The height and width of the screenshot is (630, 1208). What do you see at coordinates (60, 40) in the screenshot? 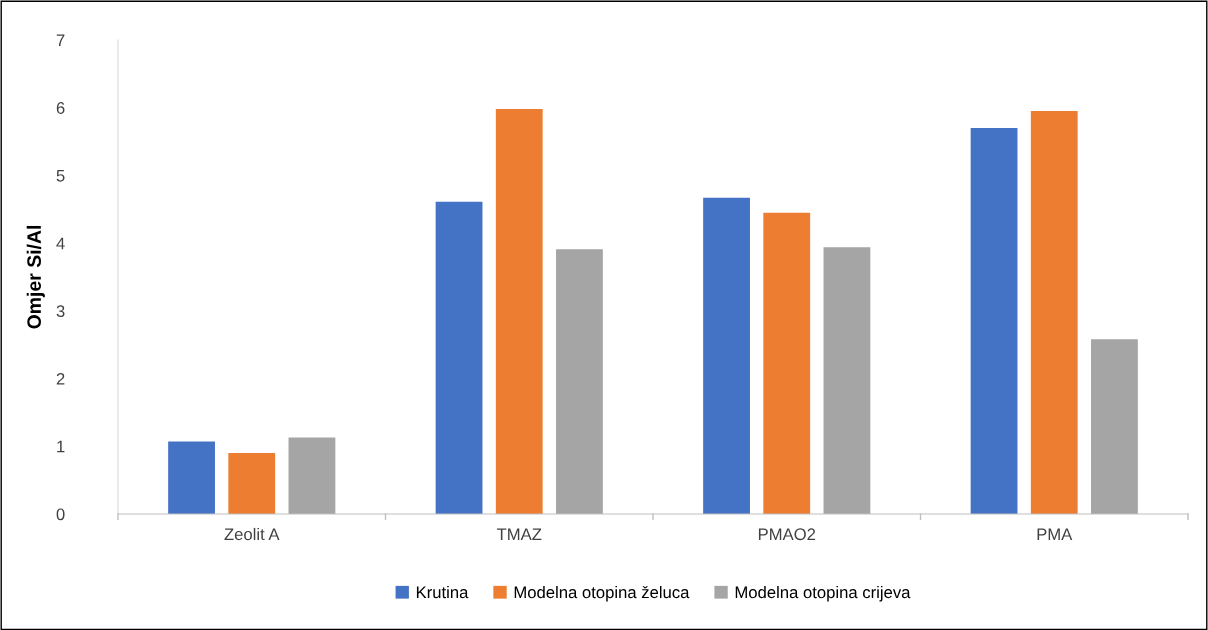
I see `y-tick-label: 7` at bounding box center [60, 40].